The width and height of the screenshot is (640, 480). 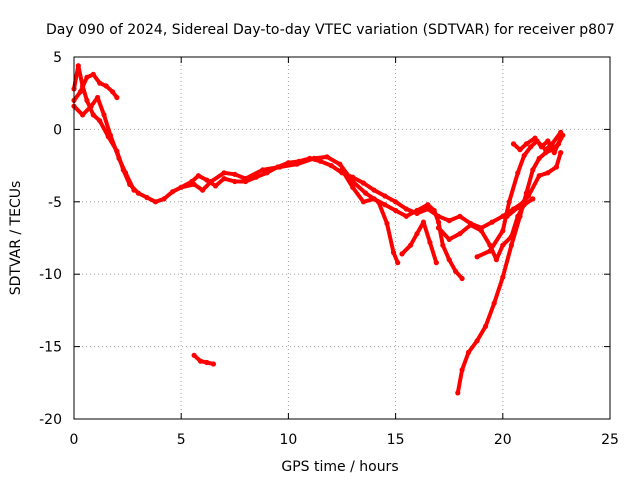 What do you see at coordinates (55, 203) in the screenshot?
I see `y-tick-label: -5` at bounding box center [55, 203].